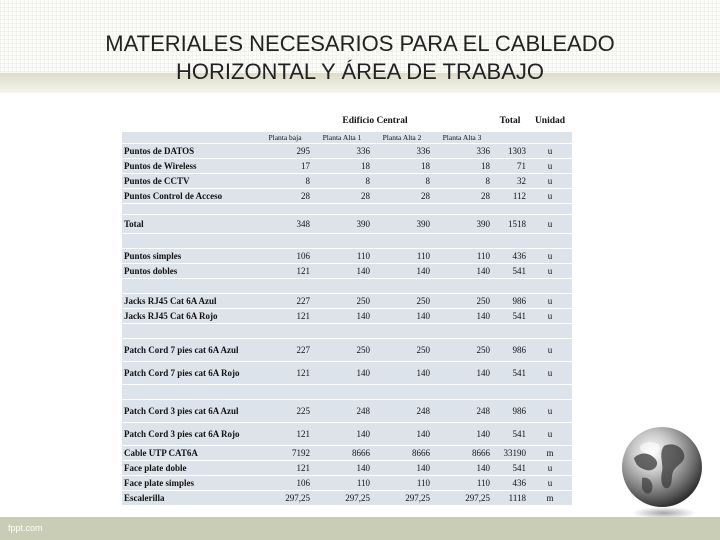  I want to click on row-label: Escalerilla, so click(190, 497).